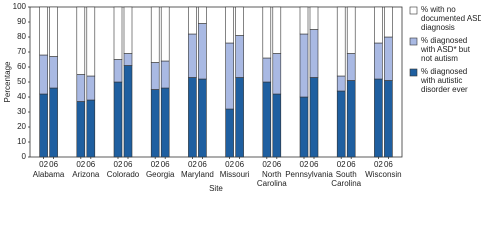  I want to click on group-label: Arizona, so click(86, 174).